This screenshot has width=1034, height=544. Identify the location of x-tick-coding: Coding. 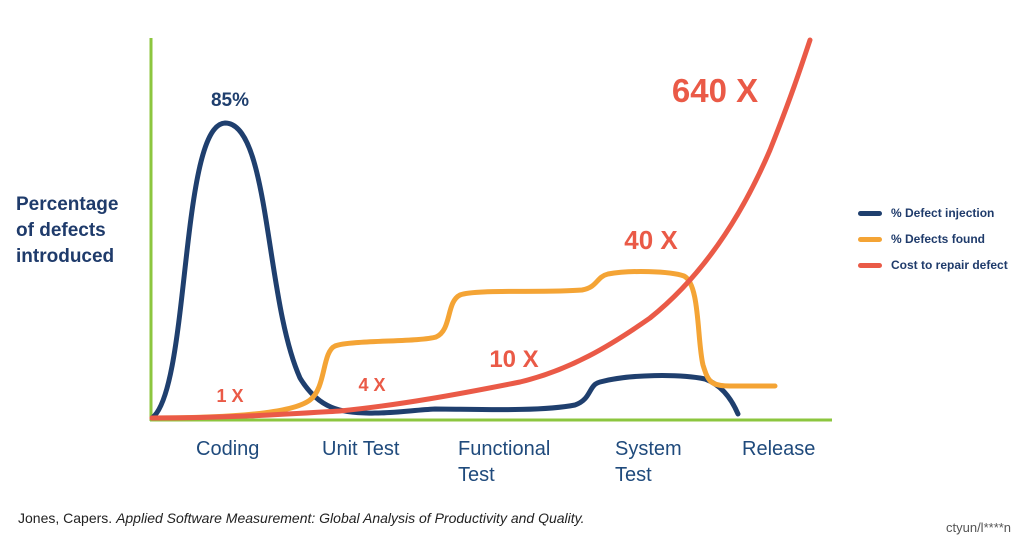
(227, 449).